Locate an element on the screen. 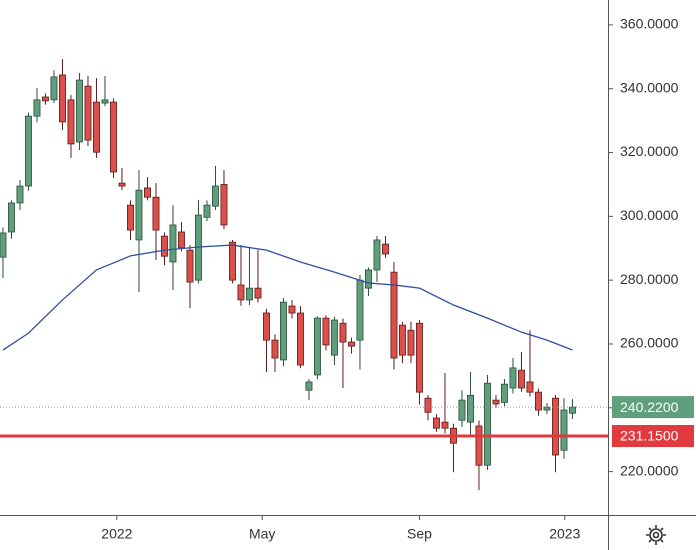  x-tick-label: 2023 is located at coordinates (564, 534).